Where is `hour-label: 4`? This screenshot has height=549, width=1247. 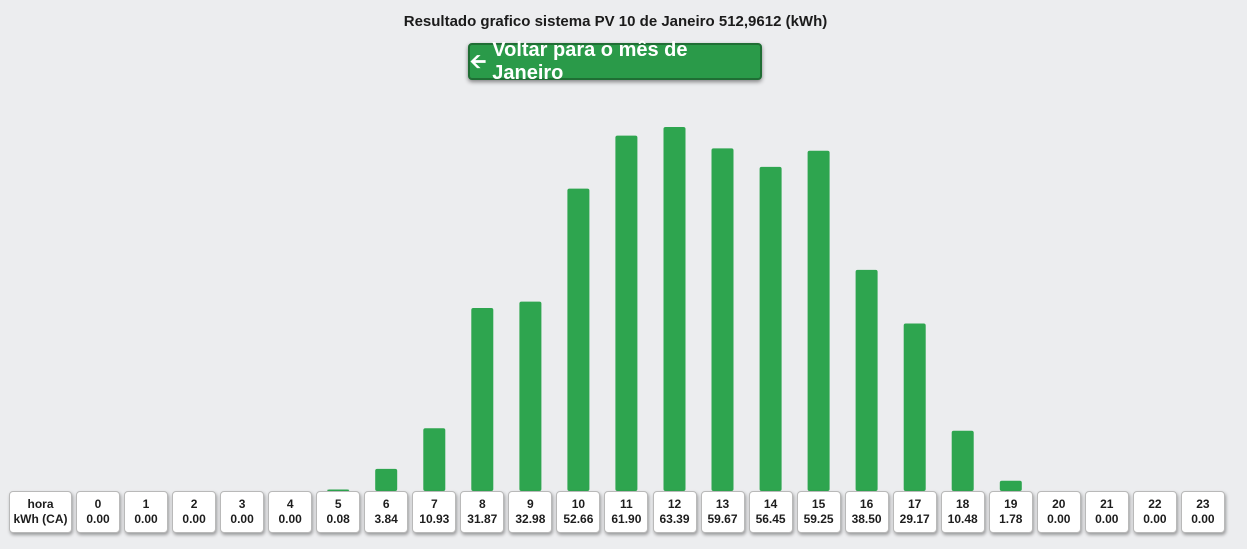
hour-label: 4 is located at coordinates (290, 504).